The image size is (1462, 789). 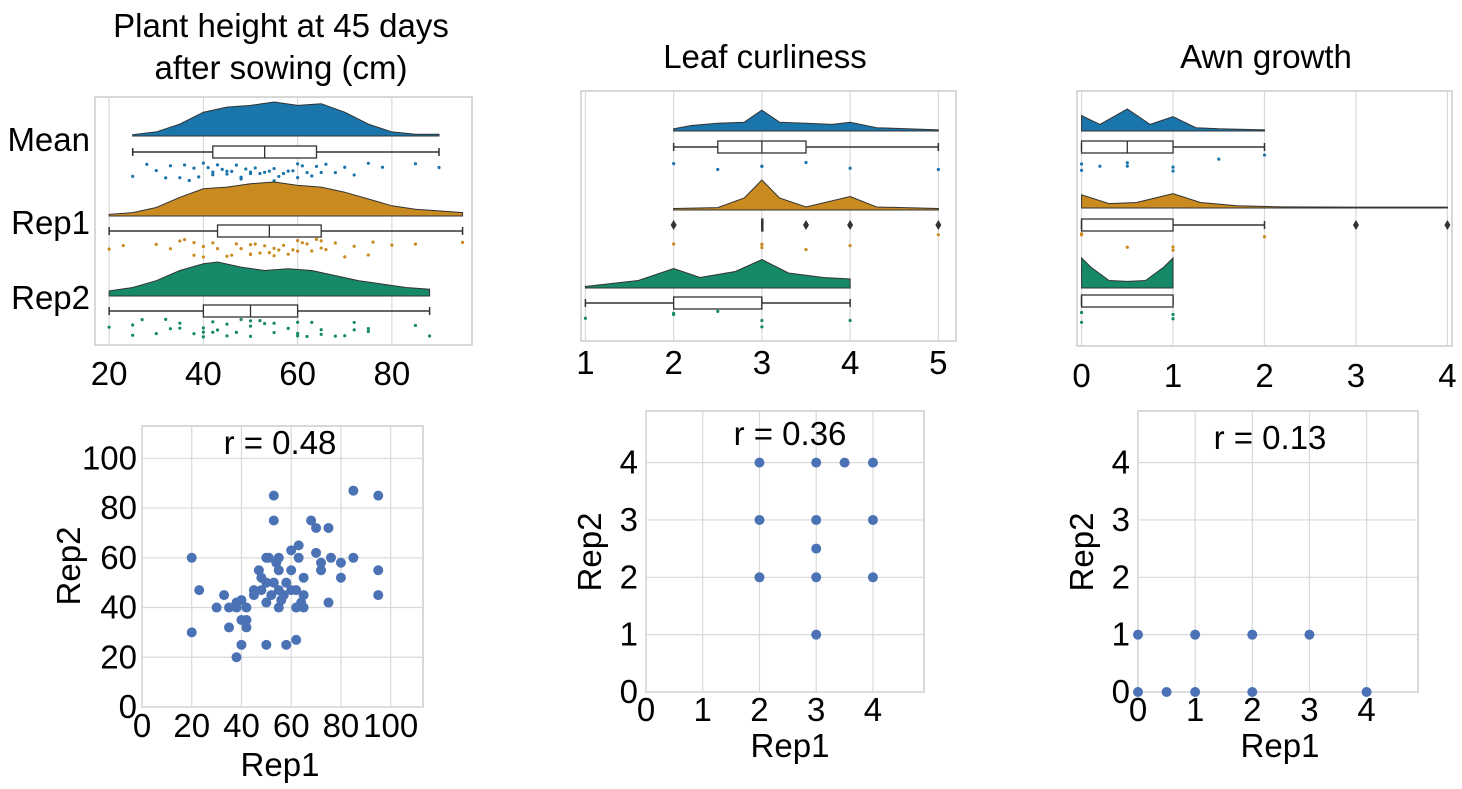 I want to click on x-tick-label: 4, so click(x=873, y=709).